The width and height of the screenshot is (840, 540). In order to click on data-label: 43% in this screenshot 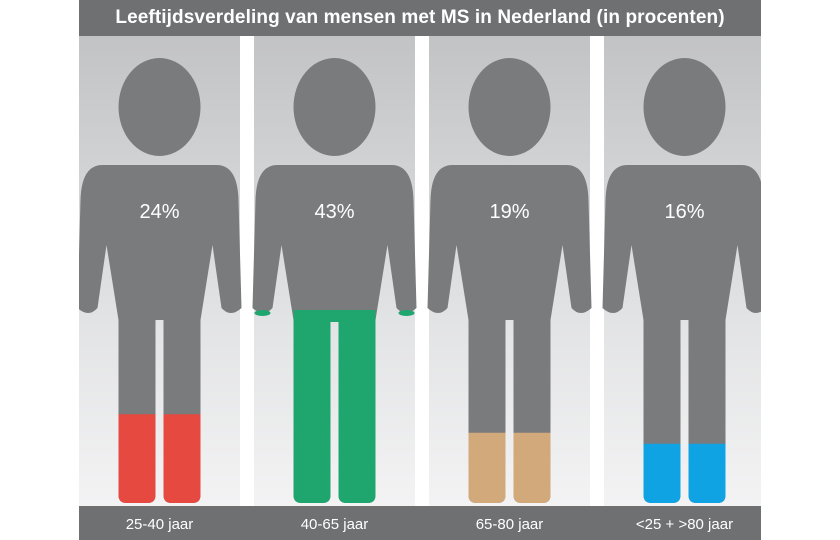, I will do `click(334, 212)`.